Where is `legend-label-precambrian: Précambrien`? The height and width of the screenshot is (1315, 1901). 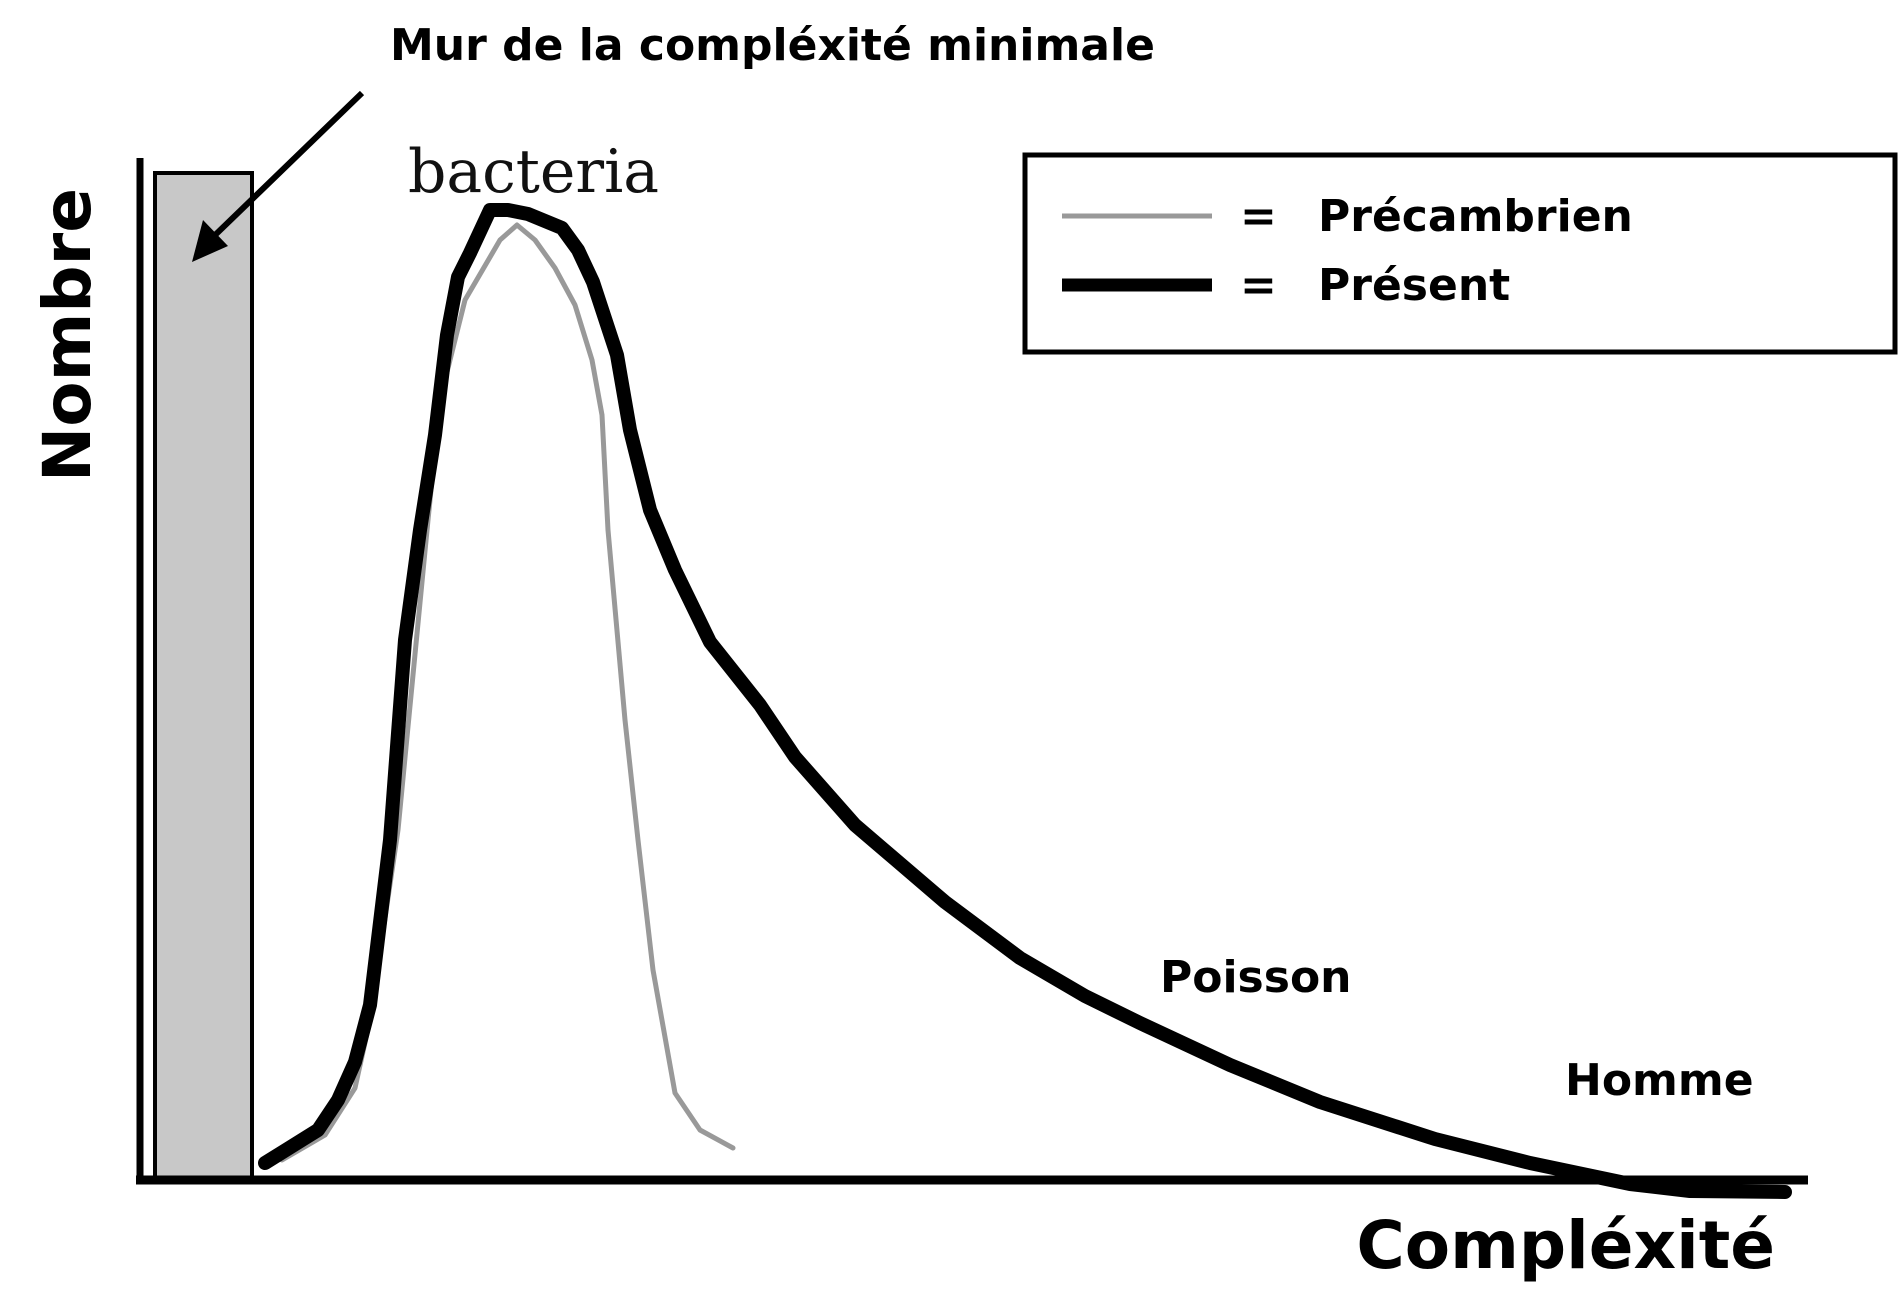
legend-label-precambrian: Précambrien is located at coordinates (1475, 216).